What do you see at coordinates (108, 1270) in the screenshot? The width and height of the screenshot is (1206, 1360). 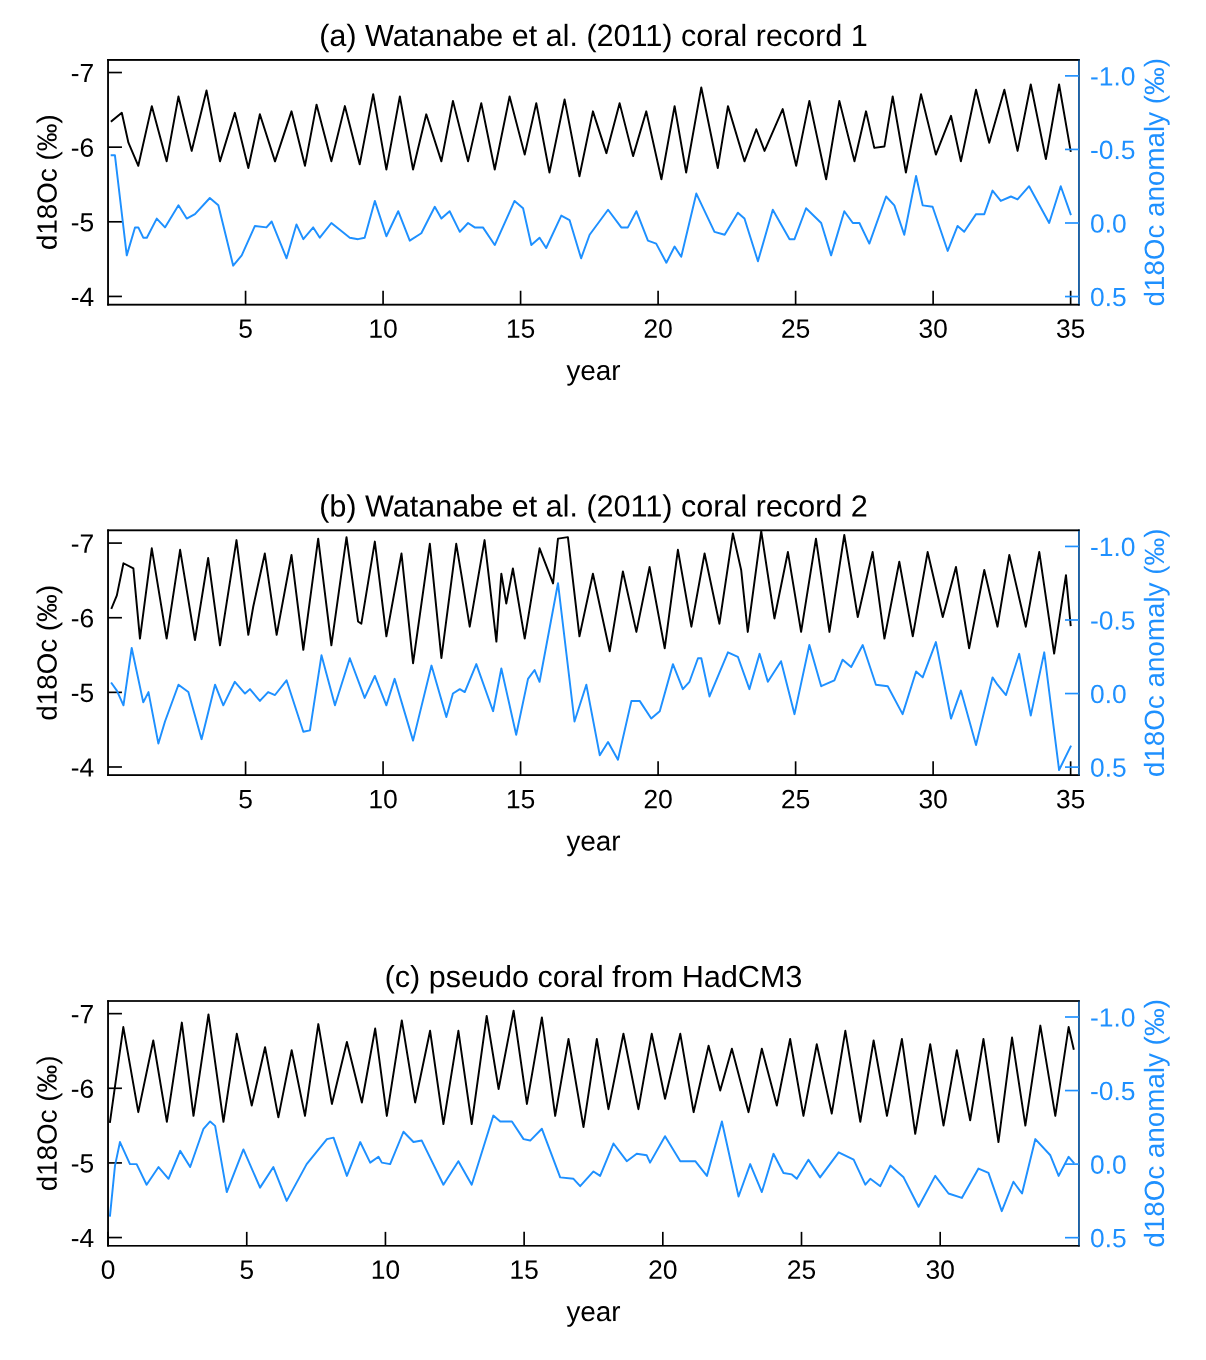 I see `x-tick-label: 0` at bounding box center [108, 1270].